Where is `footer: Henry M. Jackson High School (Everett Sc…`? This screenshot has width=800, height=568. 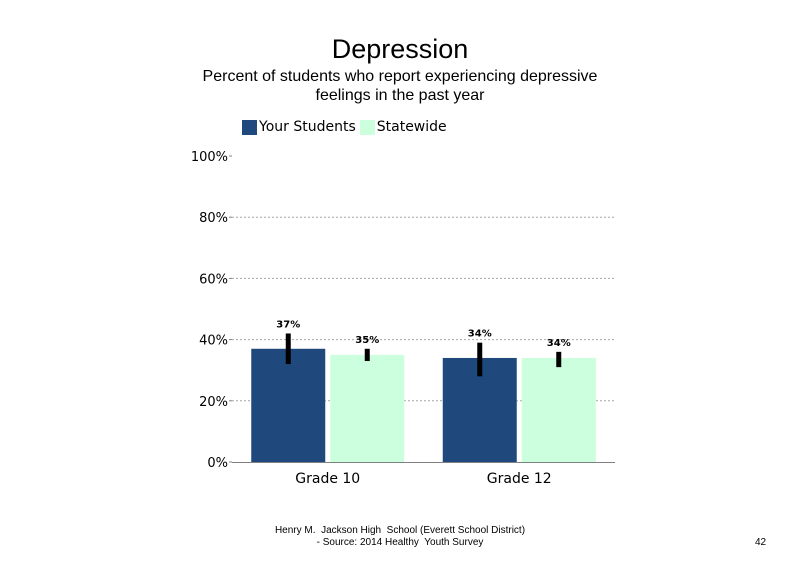
footer: Henry M. Jackson High School (Everett Sc… is located at coordinates (400, 537).